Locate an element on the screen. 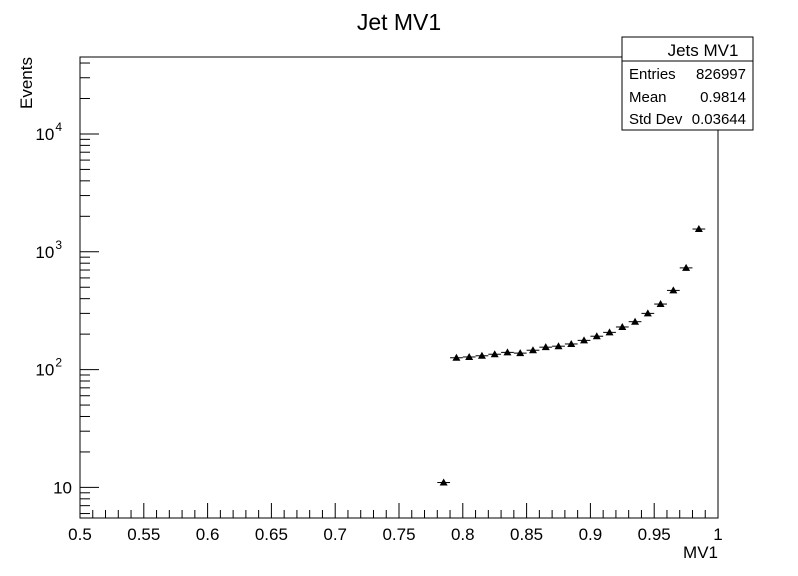  y-tick-label: 10² is located at coordinates (48, 368).